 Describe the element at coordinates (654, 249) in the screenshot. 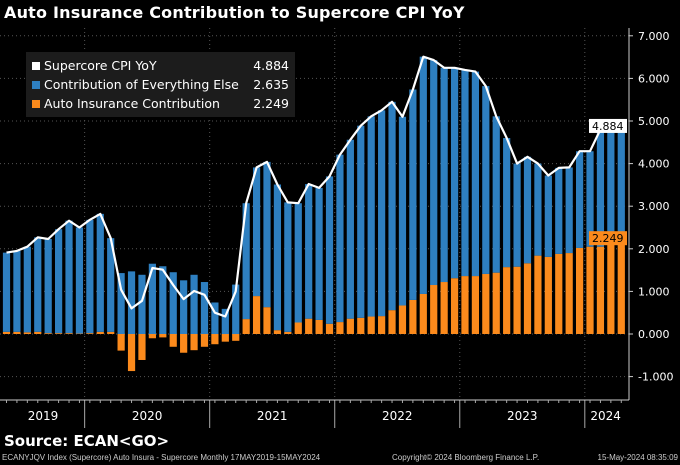

I see `y-tick-label: 2.000` at that location.